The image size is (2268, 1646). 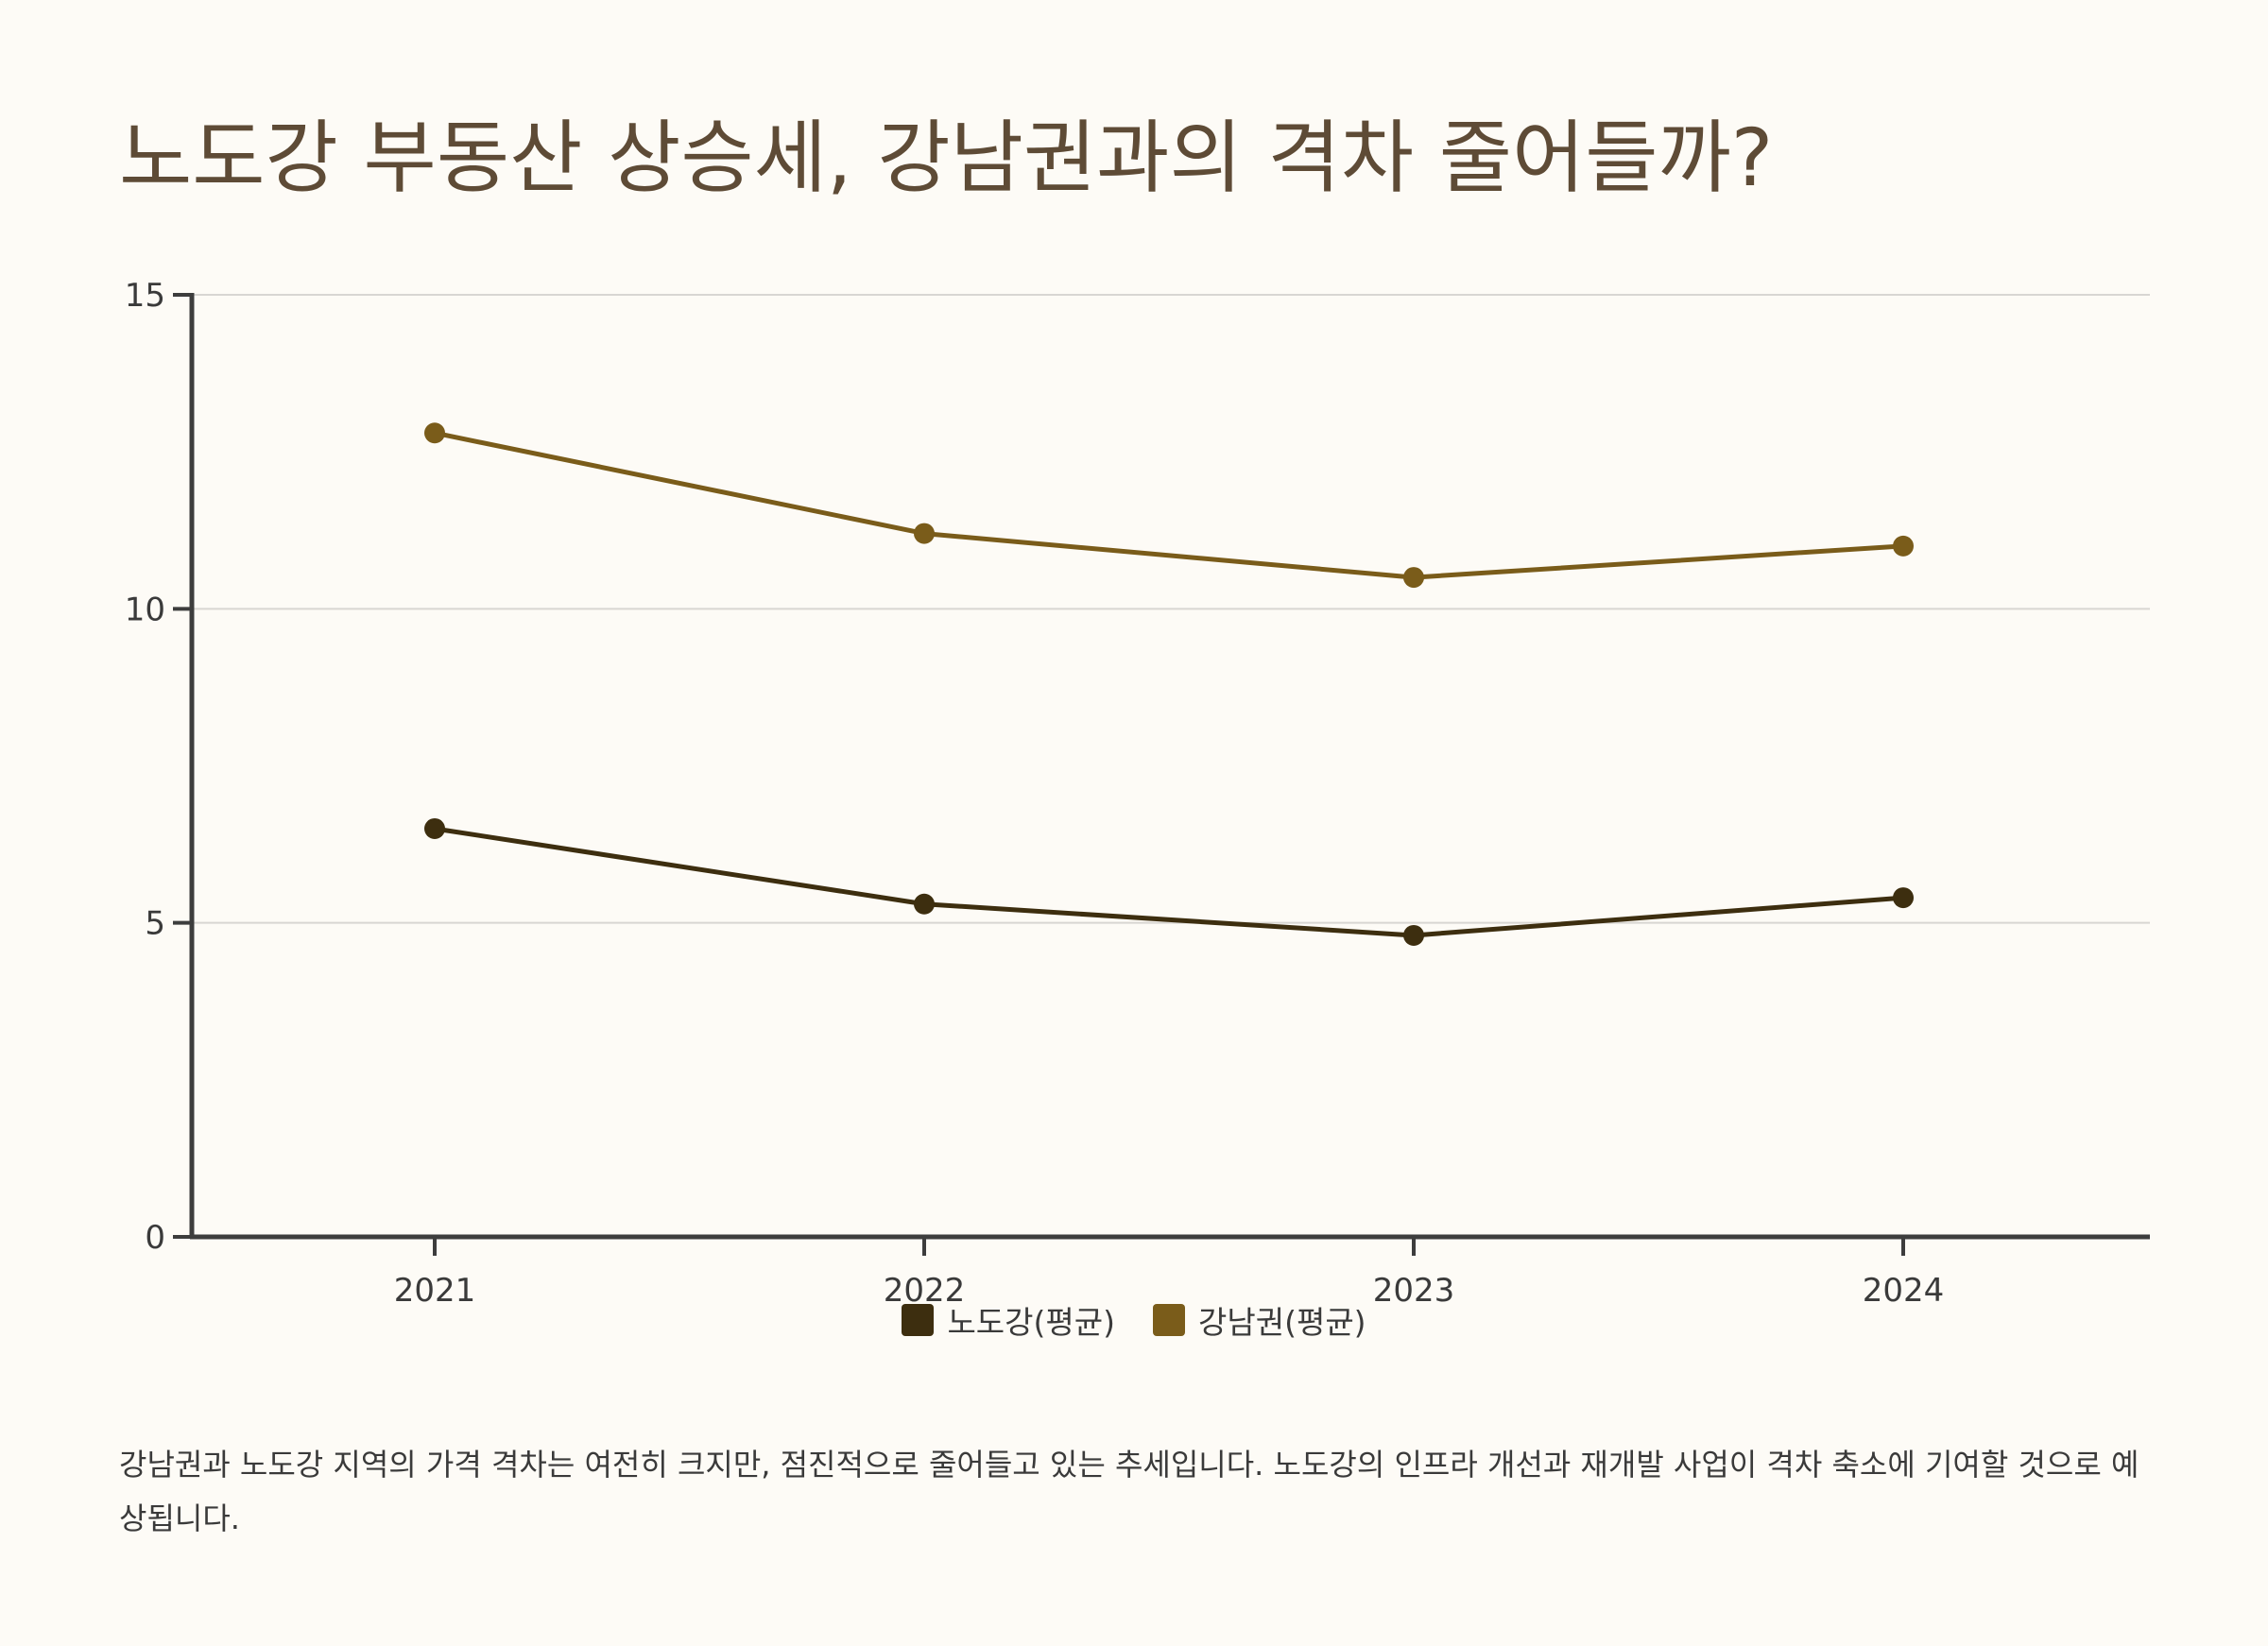 What do you see at coordinates (1903, 546) in the screenshot?
I see `data-point-1-2024` at bounding box center [1903, 546].